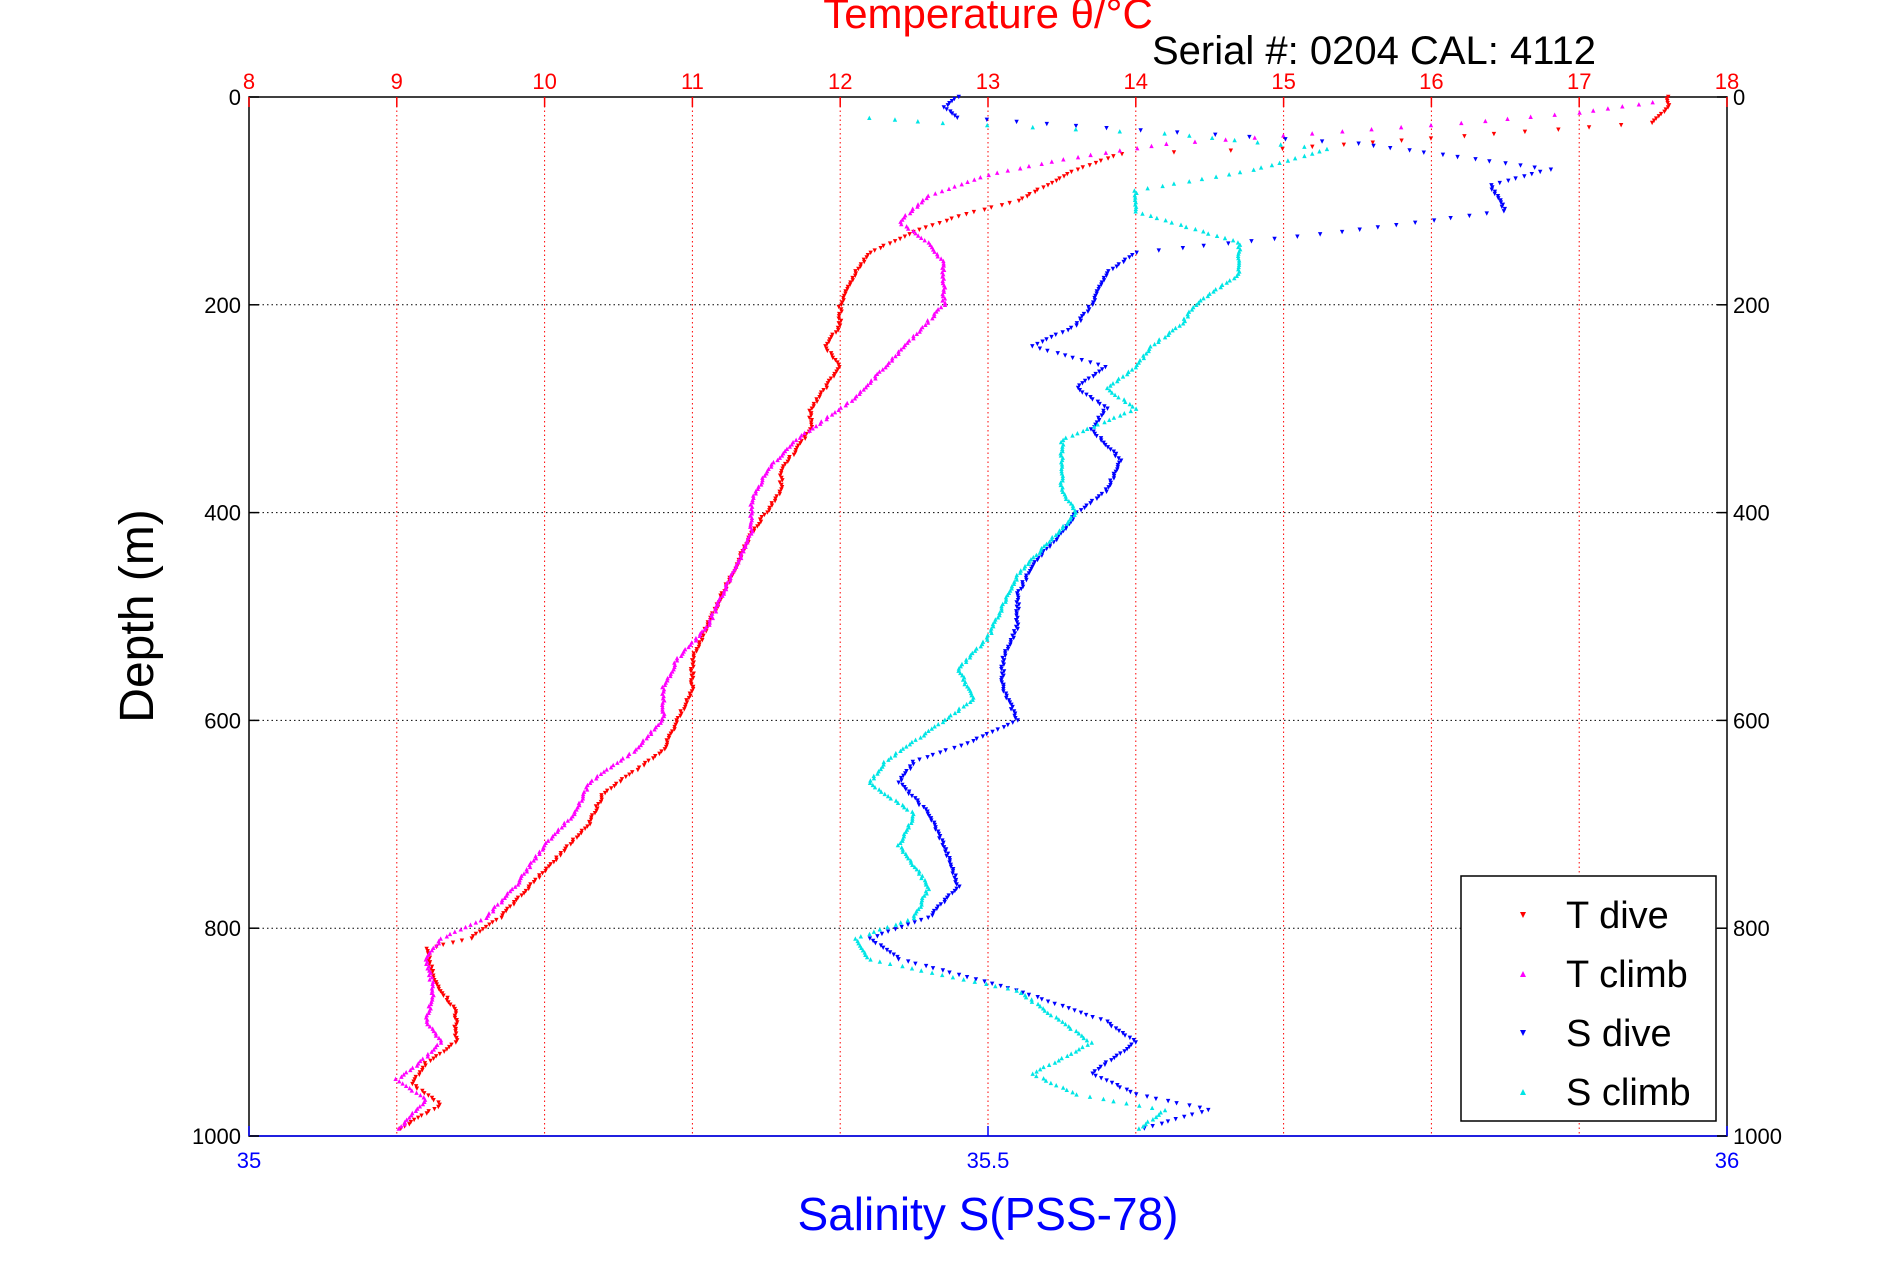 Image resolution: width=1891 pixels, height=1262 pixels. What do you see at coordinates (1757, 1136) in the screenshot?
I see `y-tick-label-right: 1000` at bounding box center [1757, 1136].